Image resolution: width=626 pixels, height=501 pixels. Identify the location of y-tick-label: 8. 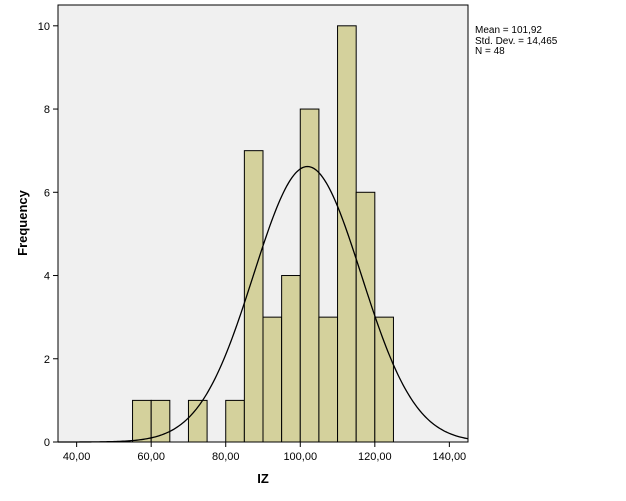
(47, 110).